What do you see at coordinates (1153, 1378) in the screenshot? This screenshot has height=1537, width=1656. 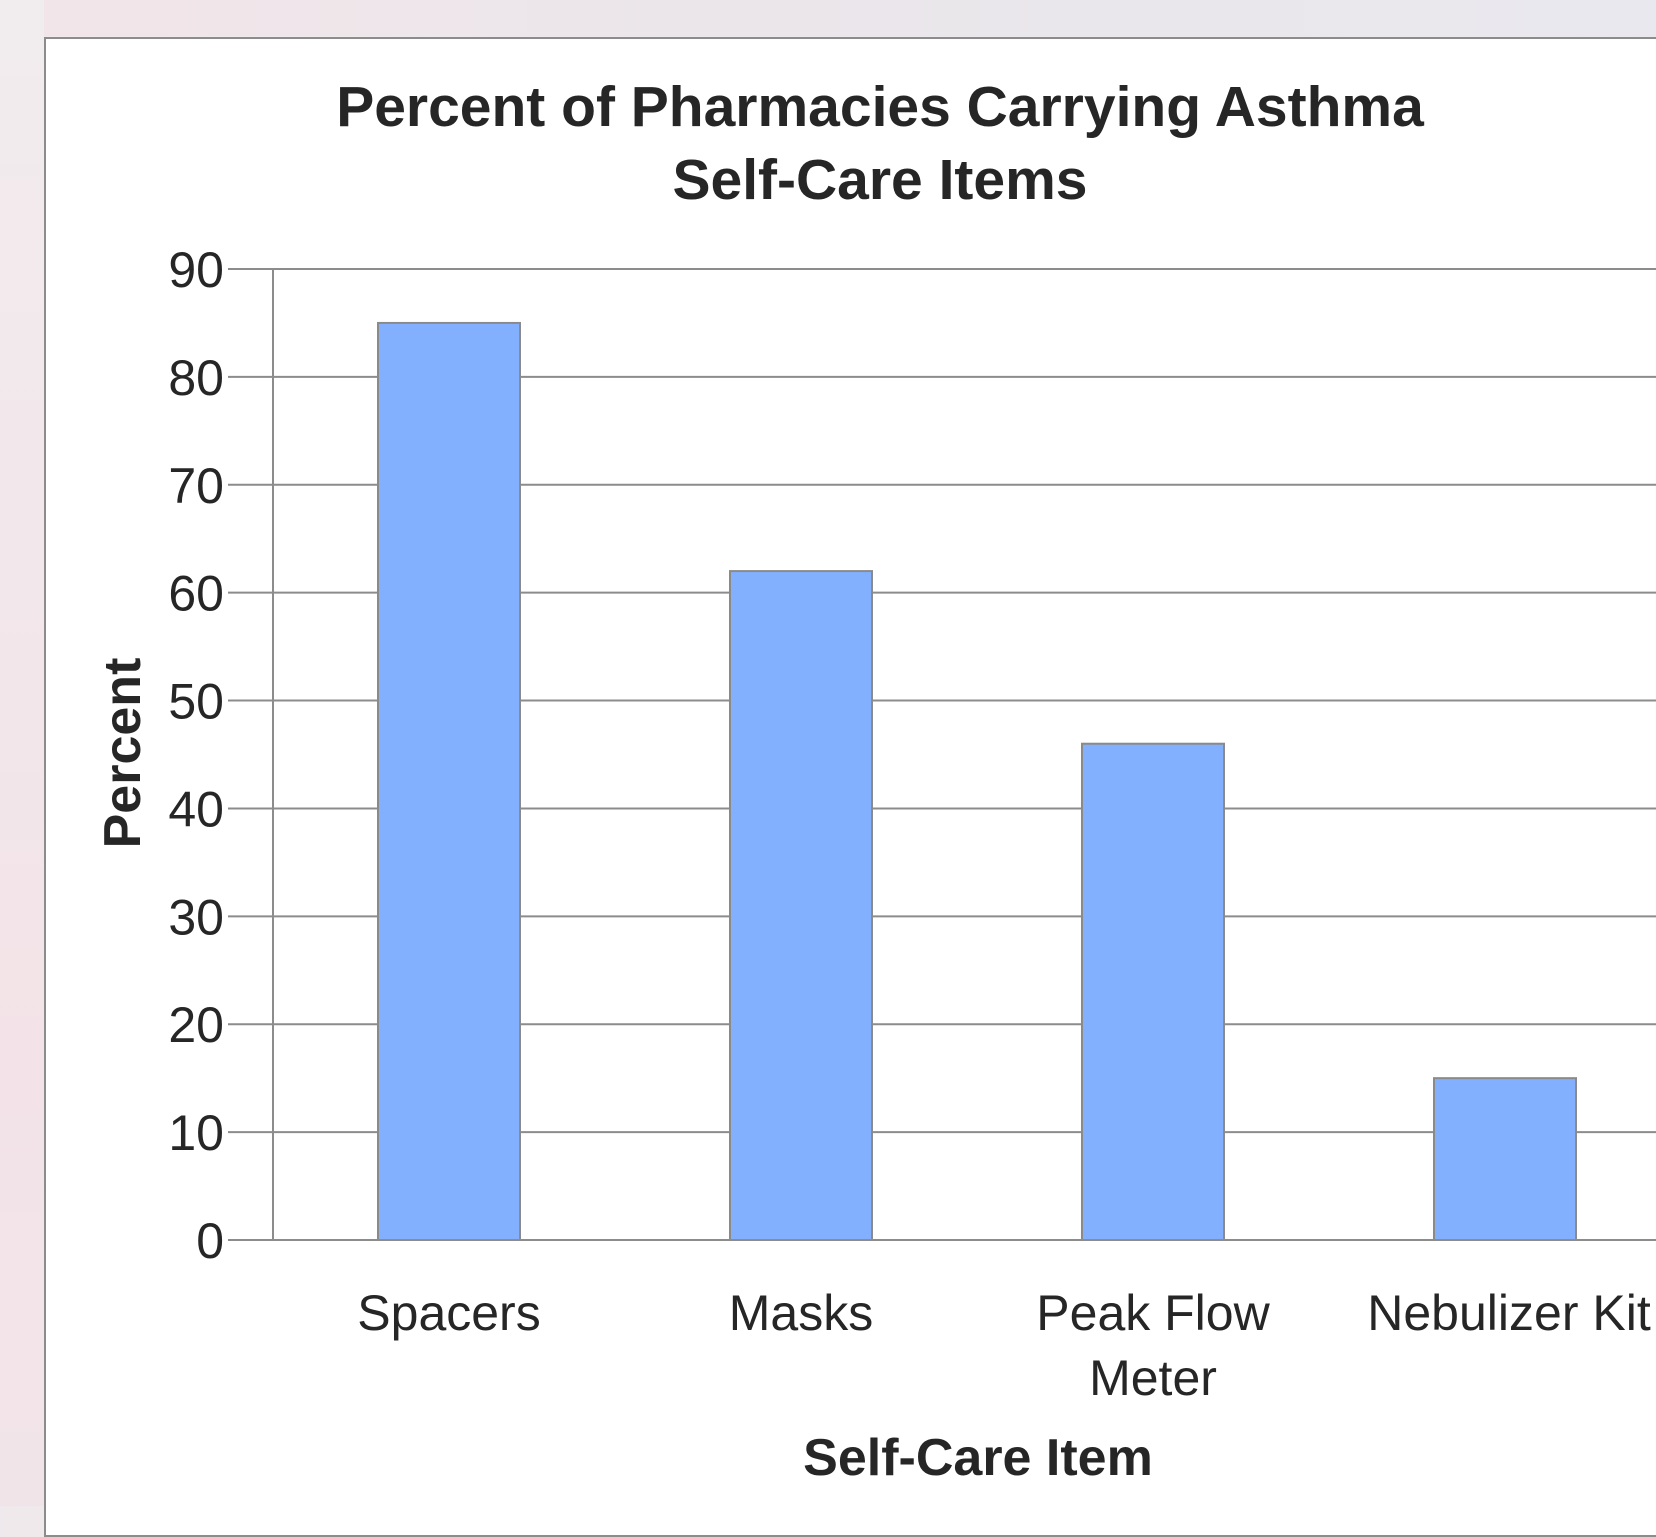 I see `x-category-label-line: Meter` at bounding box center [1153, 1378].